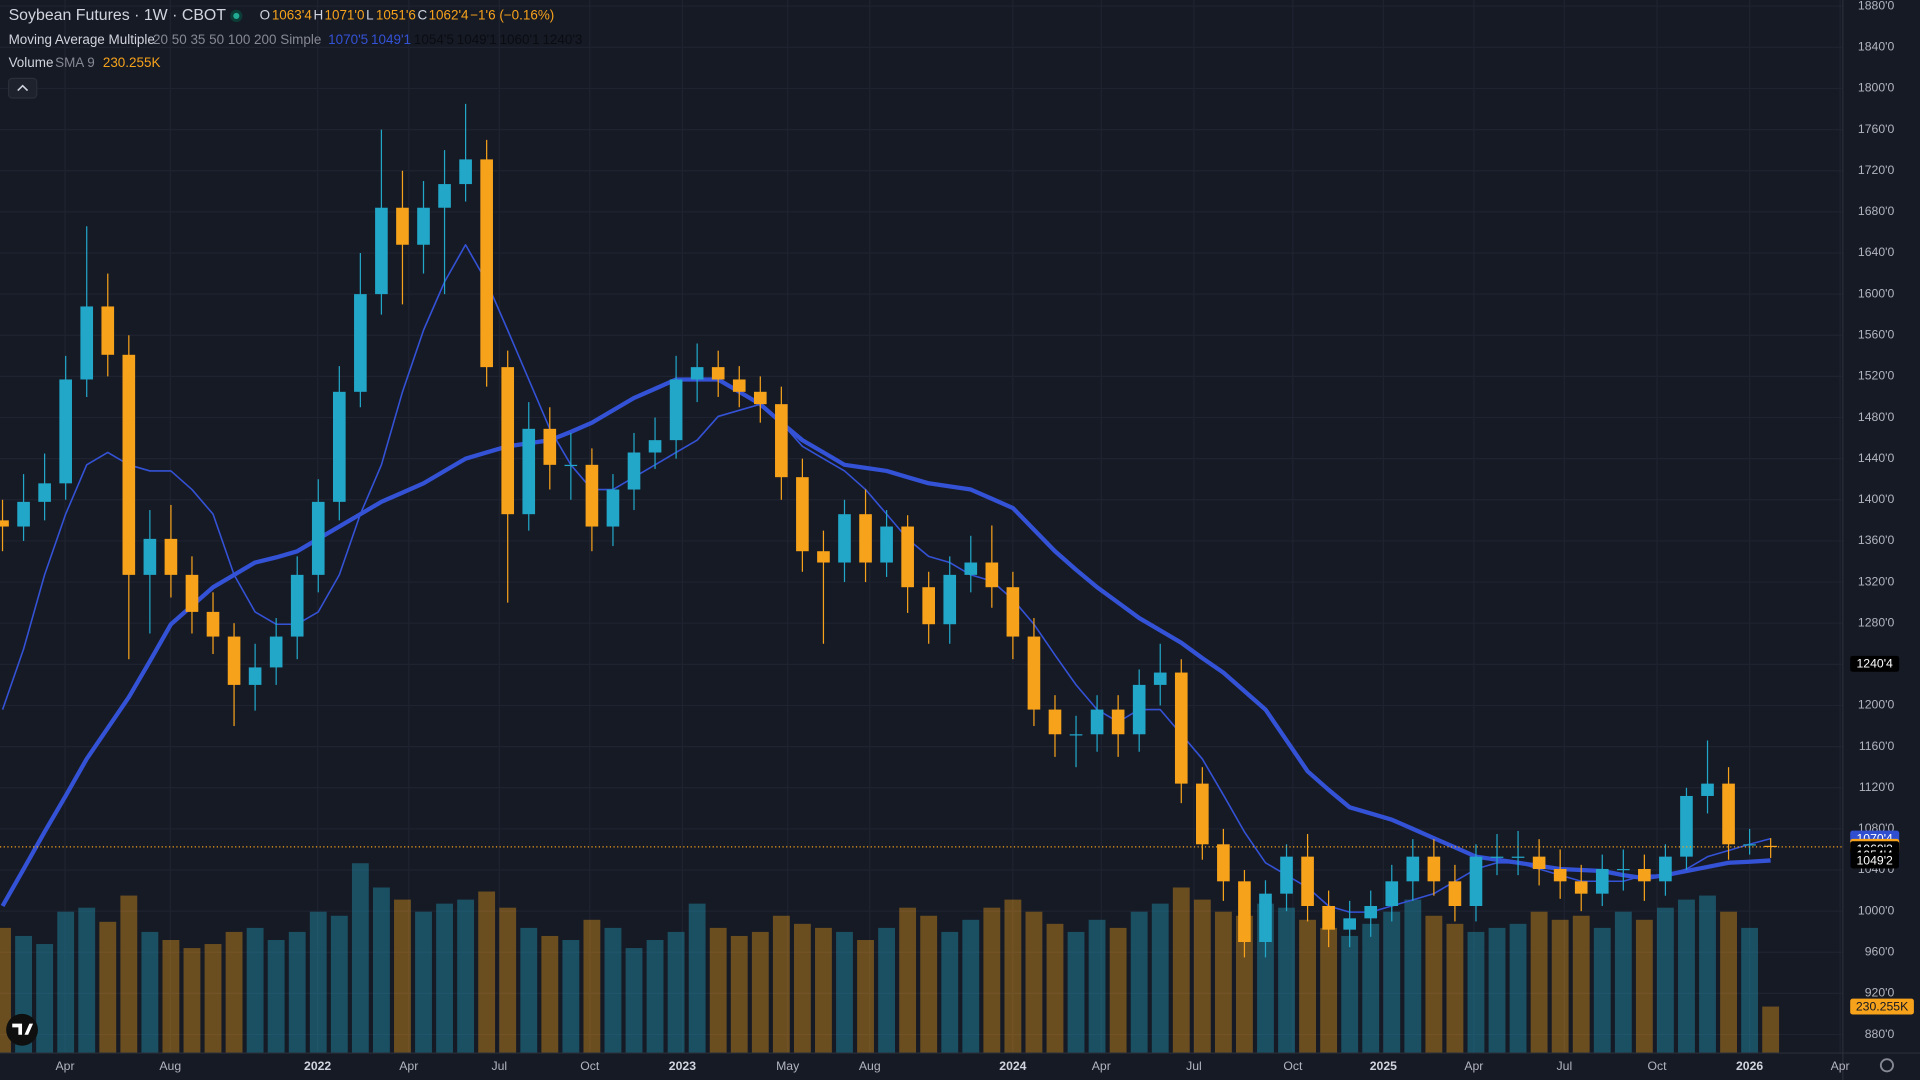 This screenshot has height=1080, width=1920. I want to click on volume-legend-value: 230.255K, so click(132, 62).